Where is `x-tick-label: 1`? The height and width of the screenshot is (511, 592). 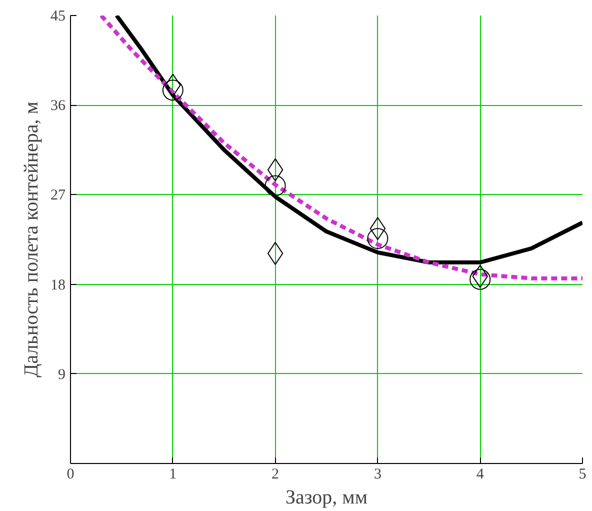
x-tick-label: 1 is located at coordinates (173, 474).